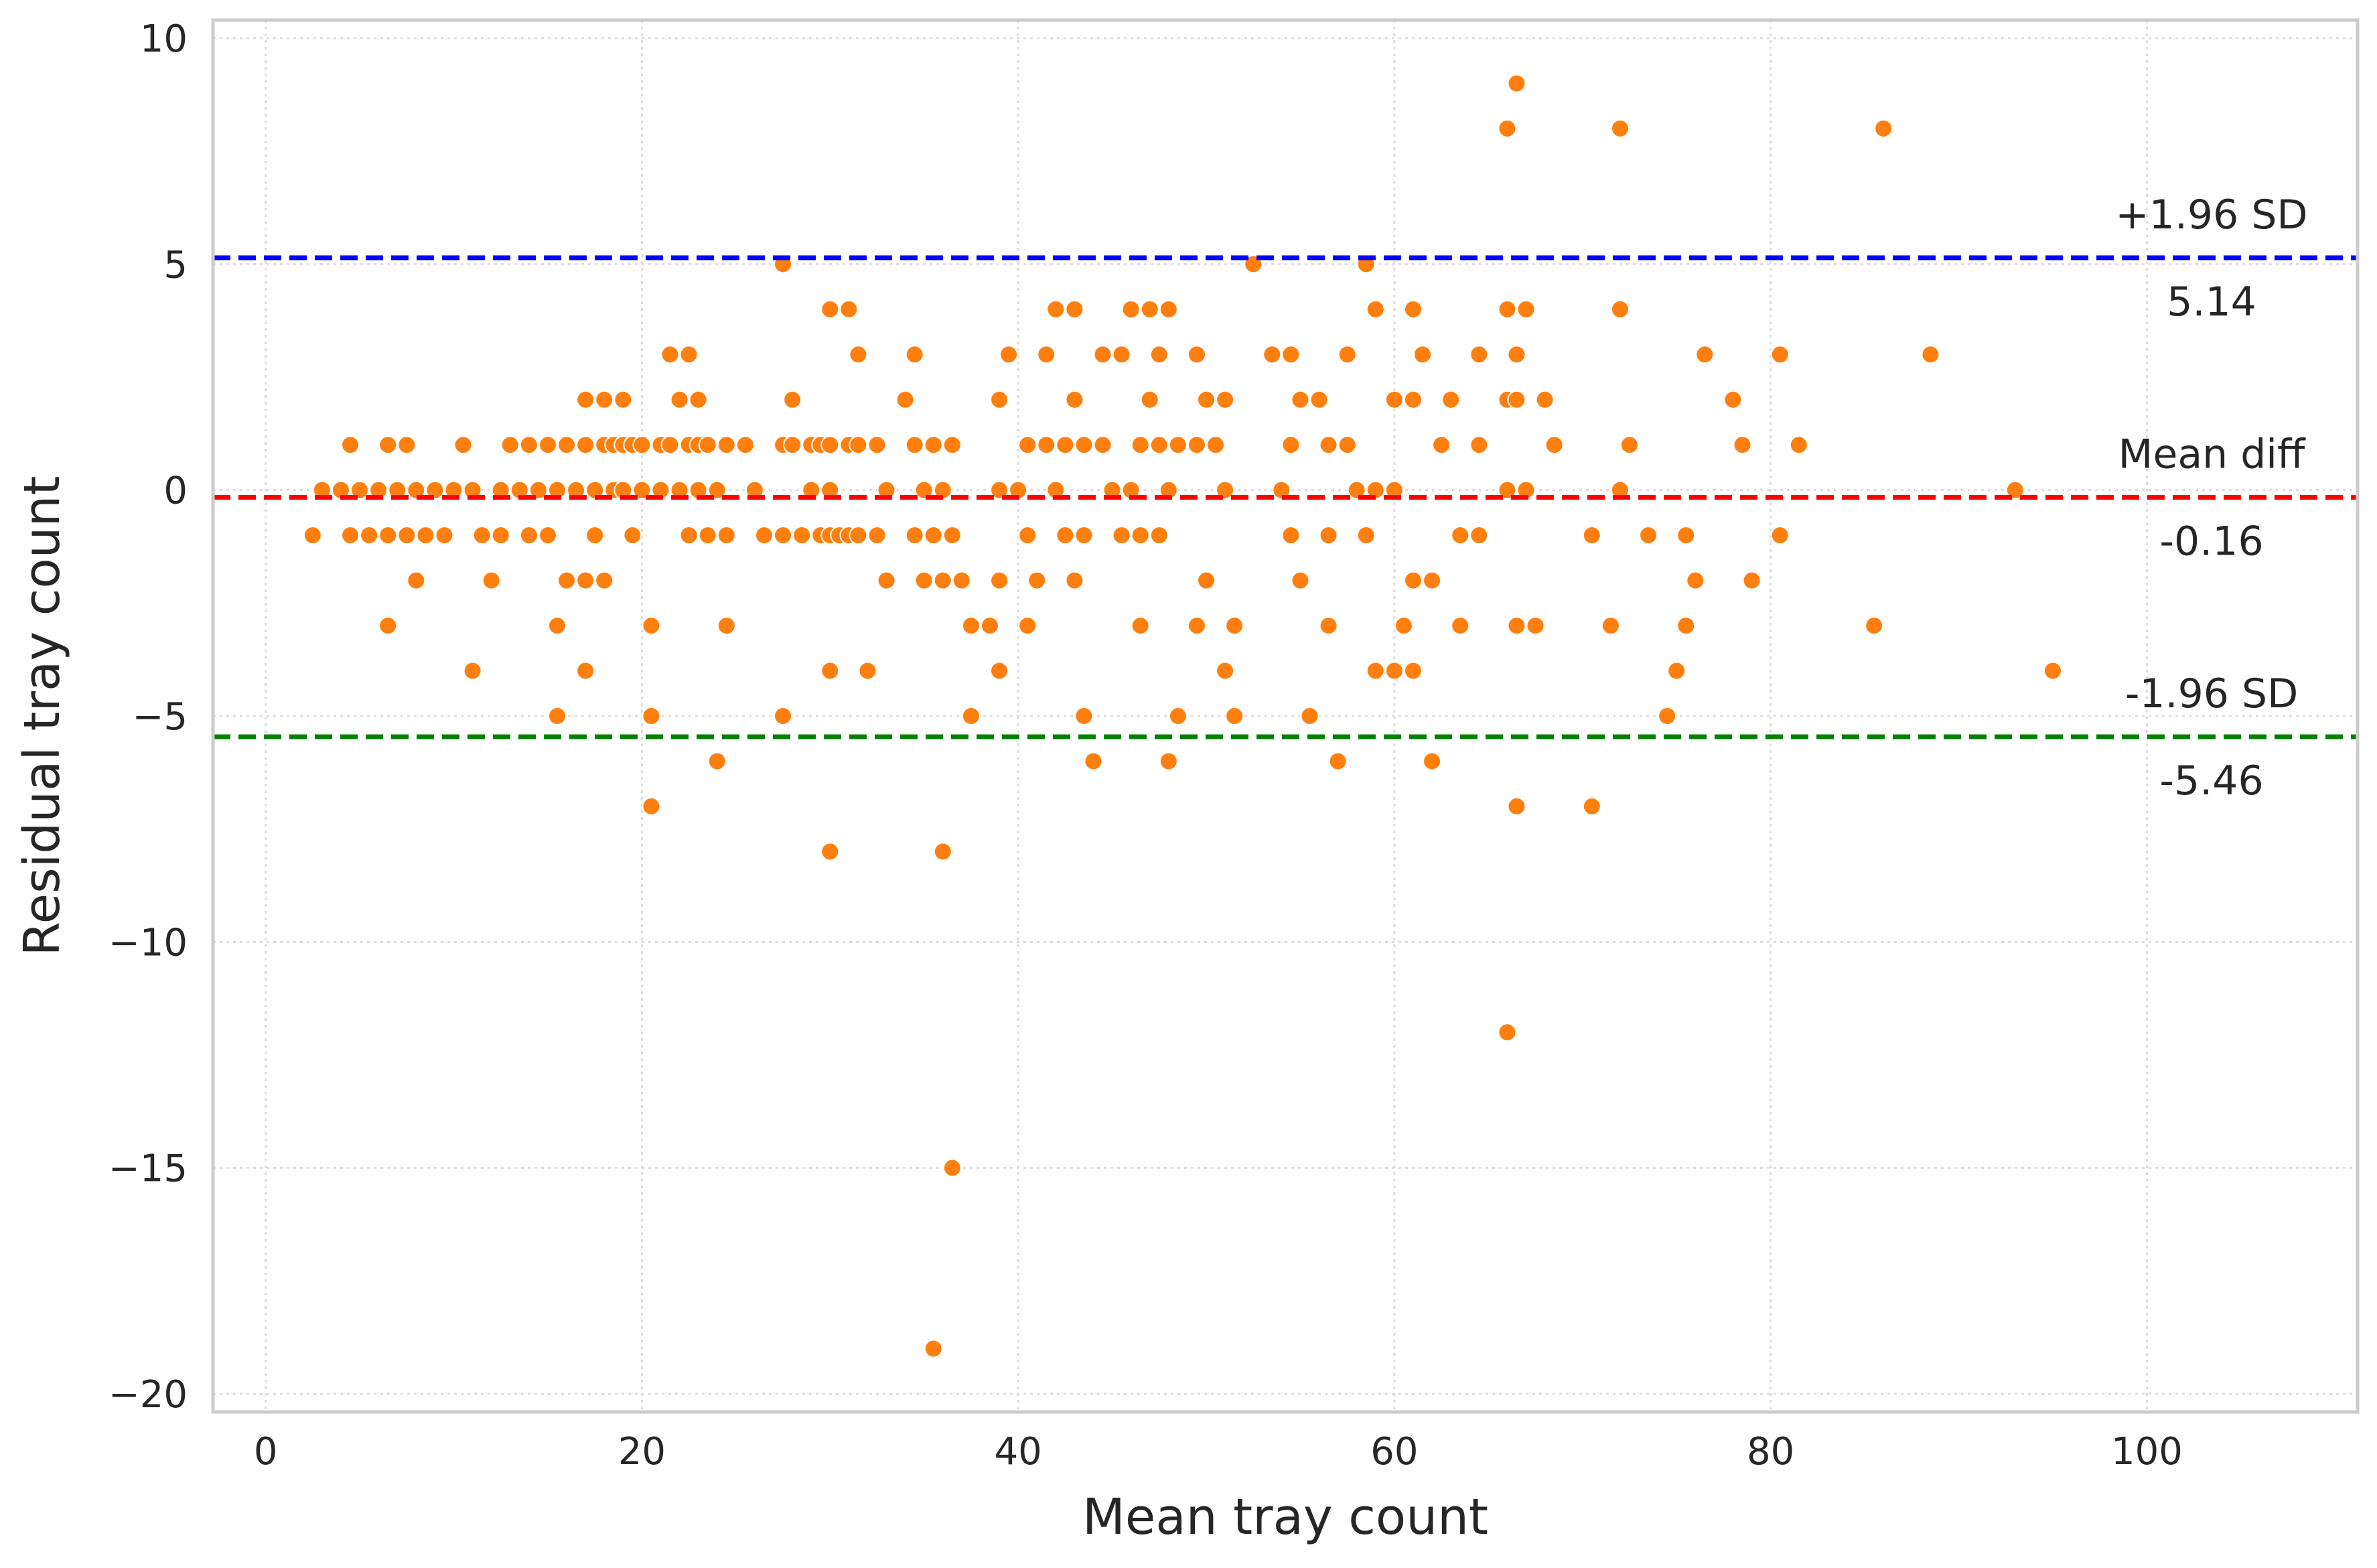 Image resolution: width=2377 pixels, height=1568 pixels. What do you see at coordinates (642, 1452) in the screenshot?
I see `x-tick-label: 20` at bounding box center [642, 1452].